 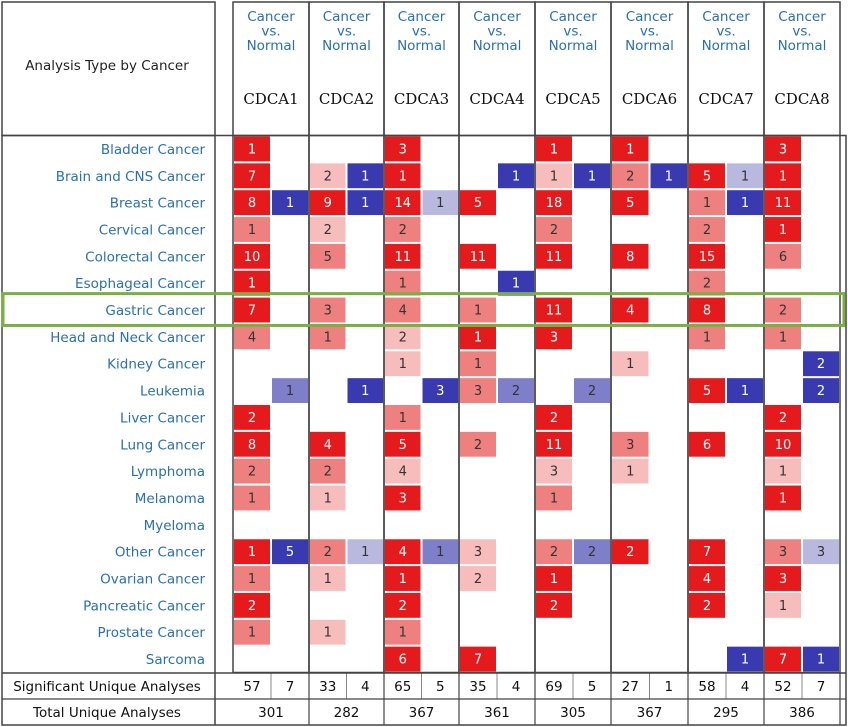 I want to click on up-cell-cdca3-sarcoma, so click(x=403, y=659).